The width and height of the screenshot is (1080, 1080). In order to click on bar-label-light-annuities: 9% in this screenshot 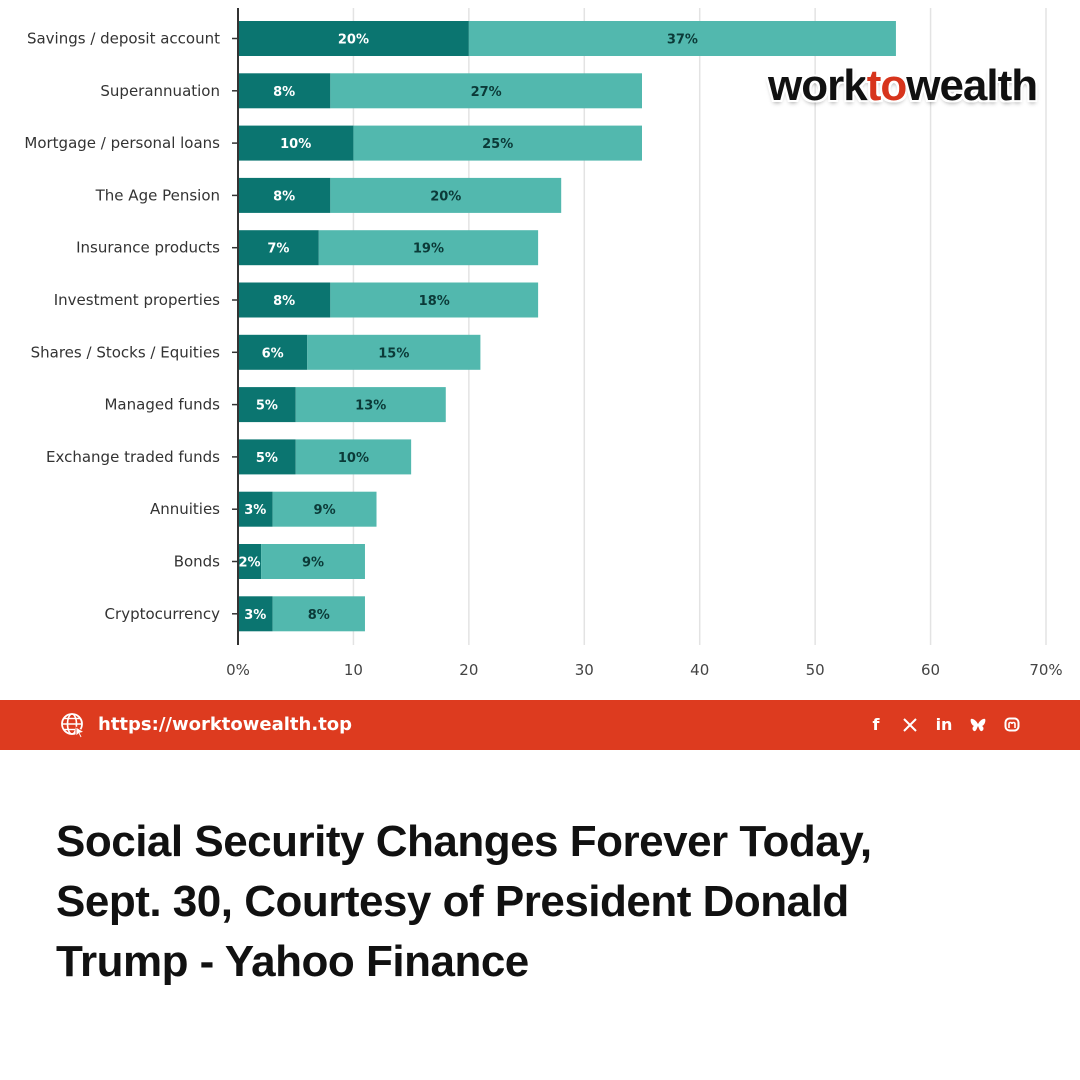, I will do `click(325, 510)`.